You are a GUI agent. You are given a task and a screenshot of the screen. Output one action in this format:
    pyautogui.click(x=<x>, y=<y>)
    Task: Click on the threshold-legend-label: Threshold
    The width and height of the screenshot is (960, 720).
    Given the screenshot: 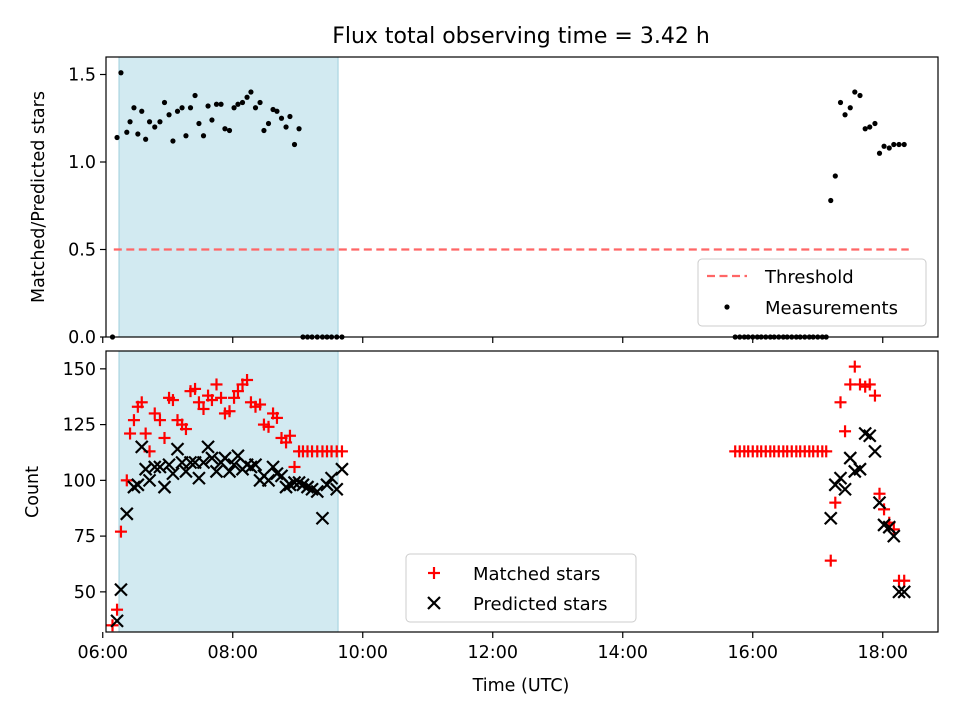 What is the action you would take?
    pyautogui.click(x=809, y=277)
    